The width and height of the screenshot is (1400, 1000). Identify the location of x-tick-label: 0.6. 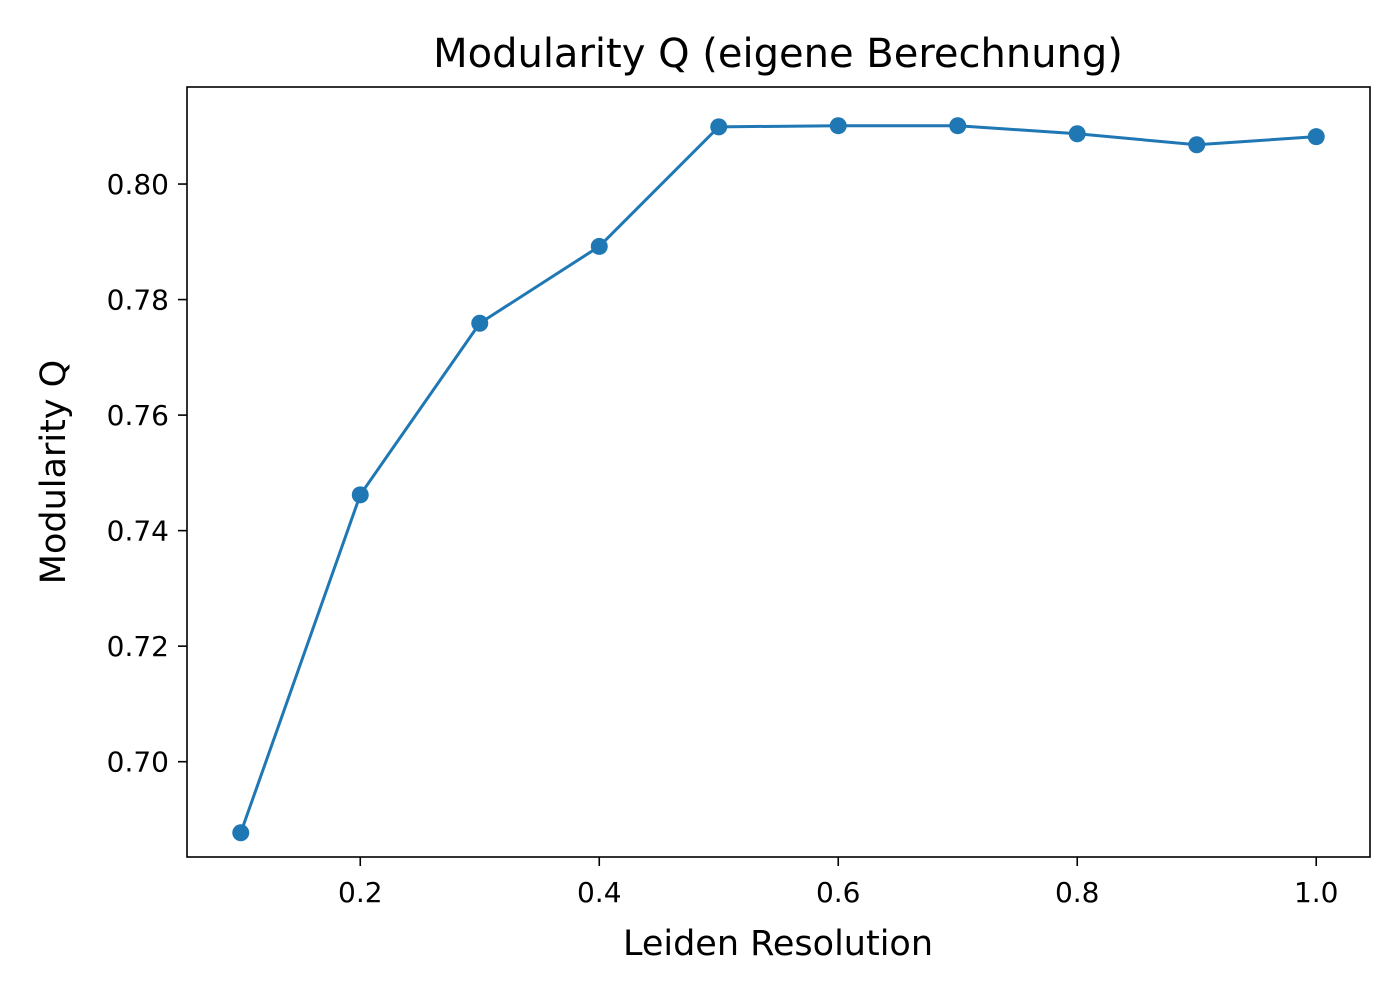
(838, 892).